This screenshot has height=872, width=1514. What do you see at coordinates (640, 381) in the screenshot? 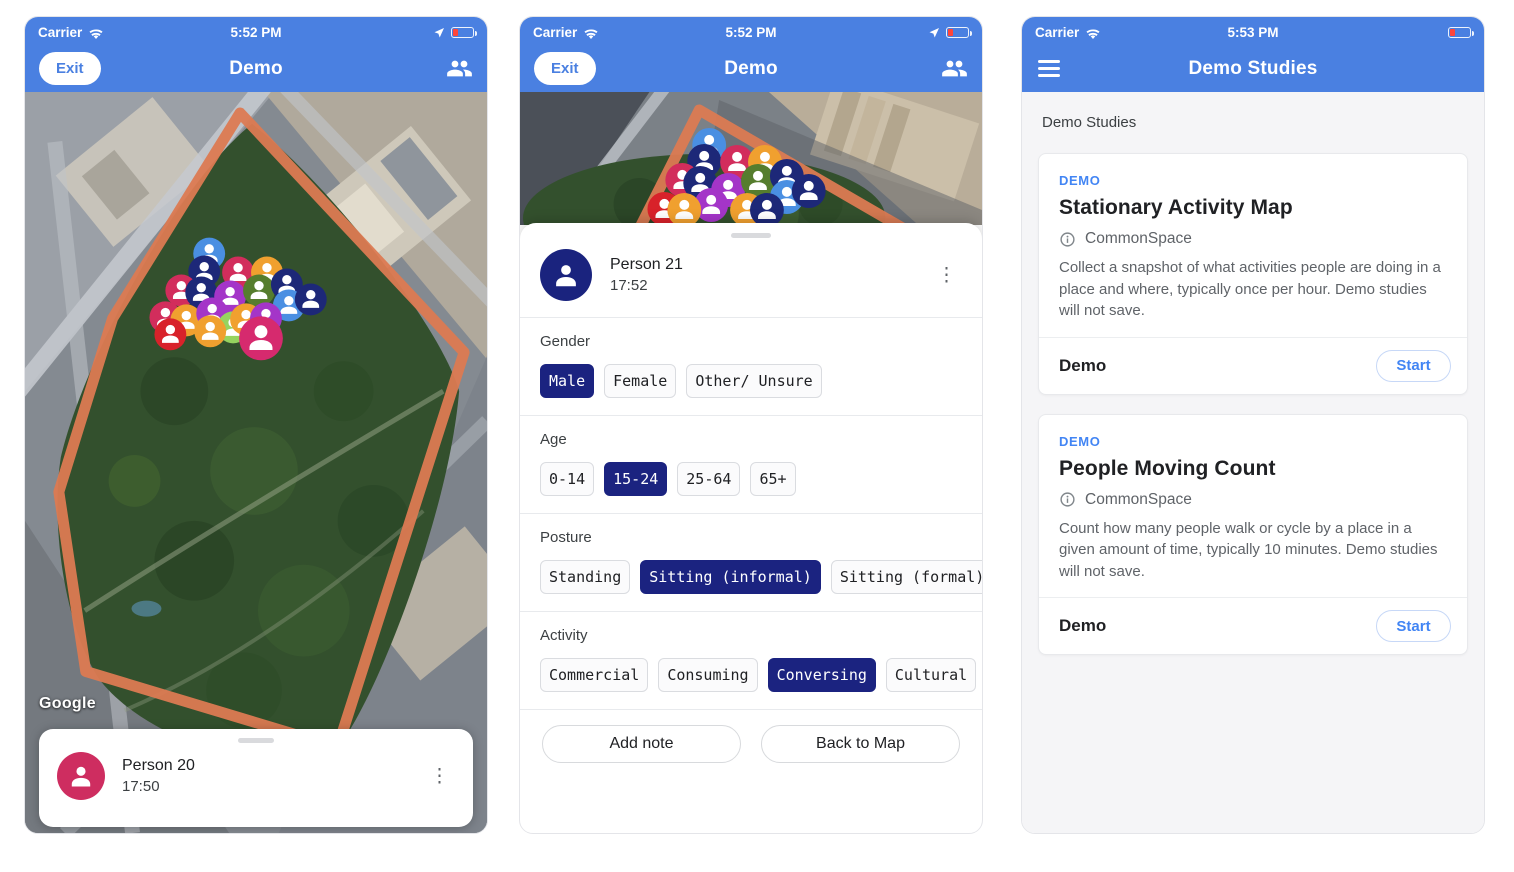
I see `chip-female: Female` at bounding box center [640, 381].